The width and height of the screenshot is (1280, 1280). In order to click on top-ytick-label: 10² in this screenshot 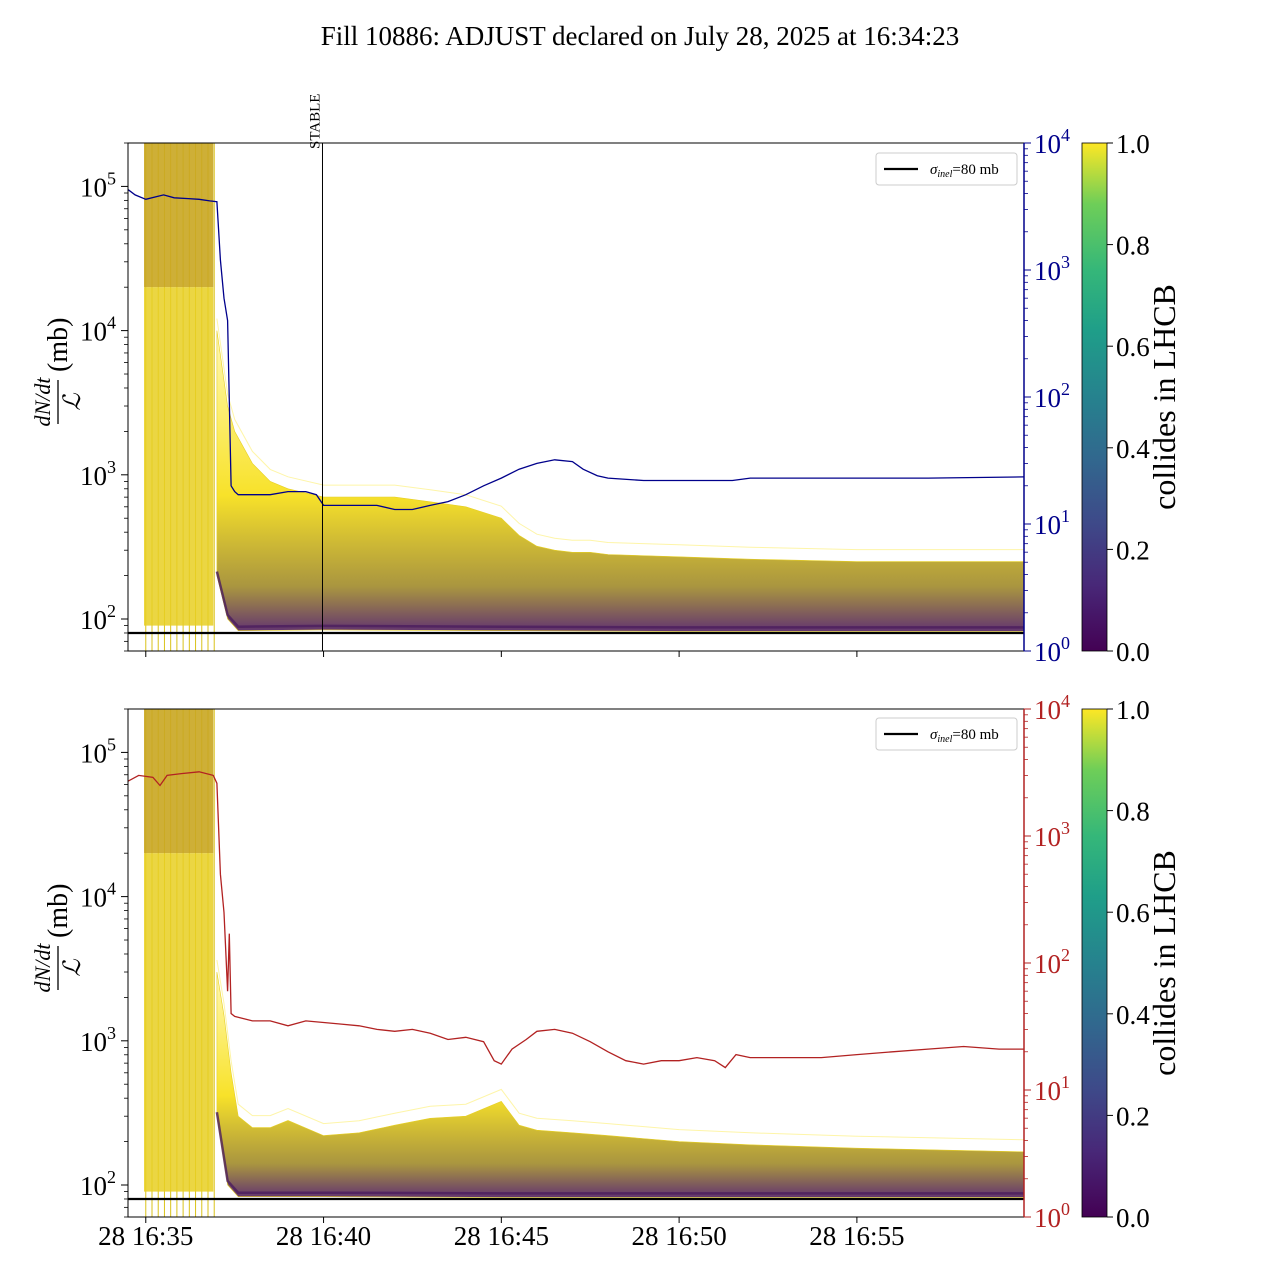, I will do `click(98, 618)`.